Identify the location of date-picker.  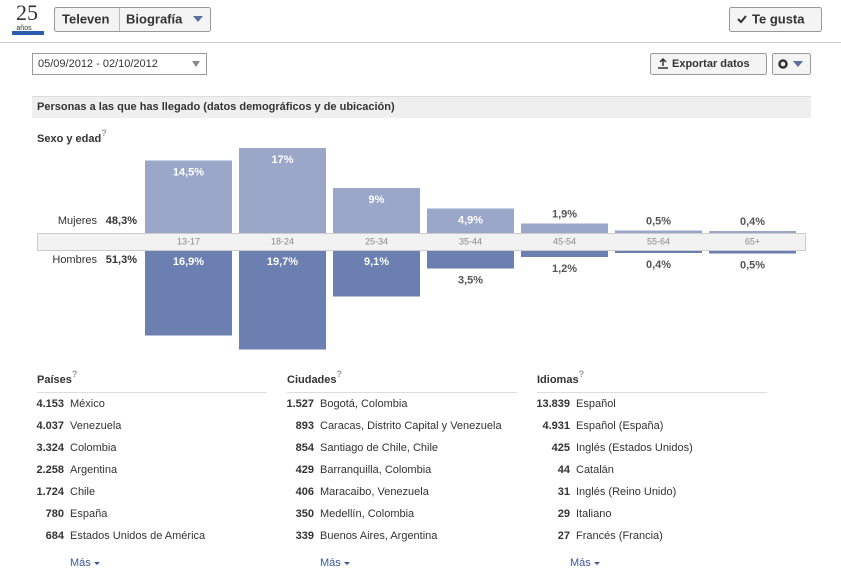
(119, 64).